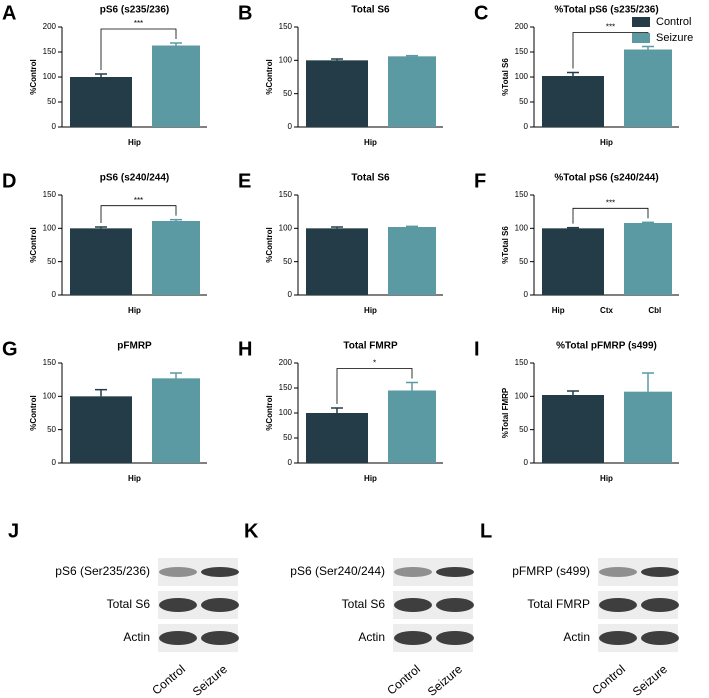  I want to click on blot-row-label: Actin, so click(136, 637).